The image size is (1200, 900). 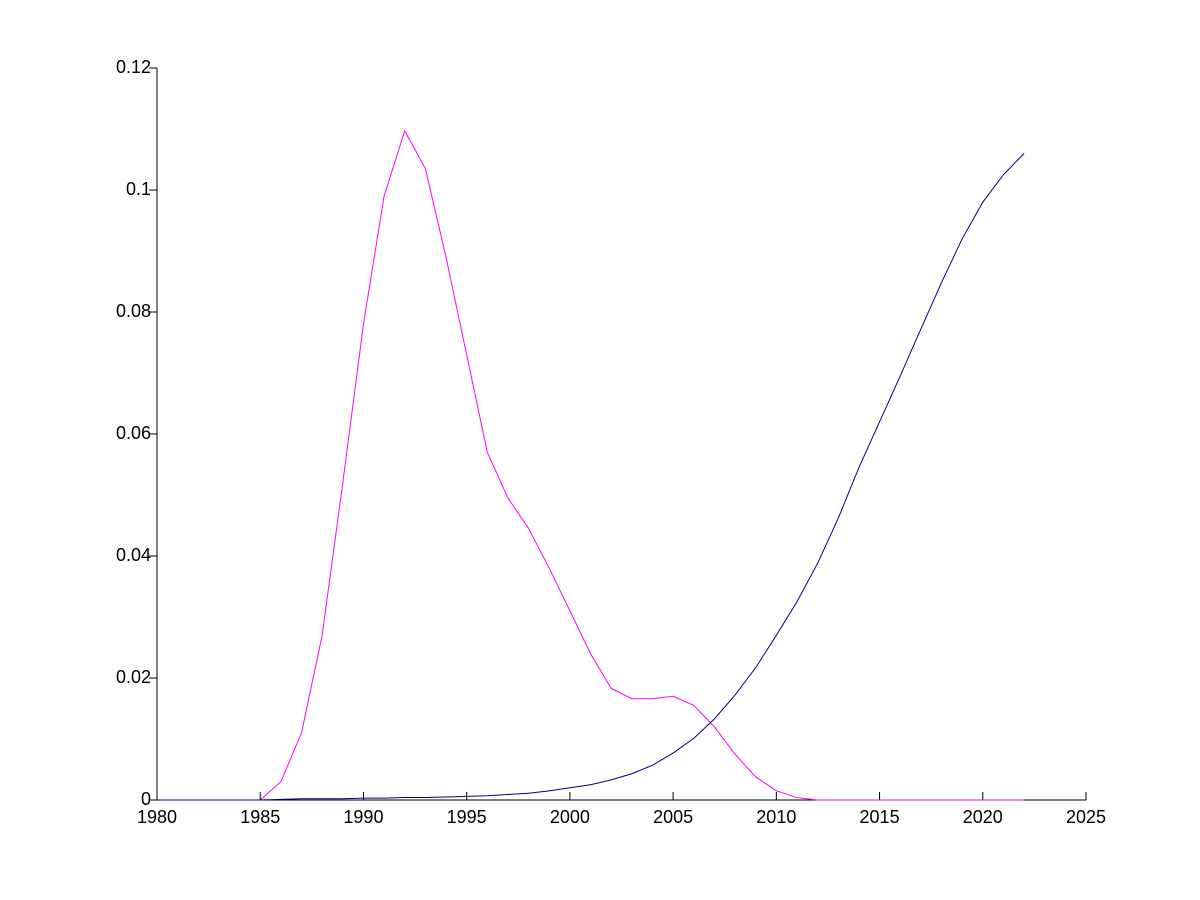 What do you see at coordinates (467, 817) in the screenshot?
I see `x-tick-label: 1995` at bounding box center [467, 817].